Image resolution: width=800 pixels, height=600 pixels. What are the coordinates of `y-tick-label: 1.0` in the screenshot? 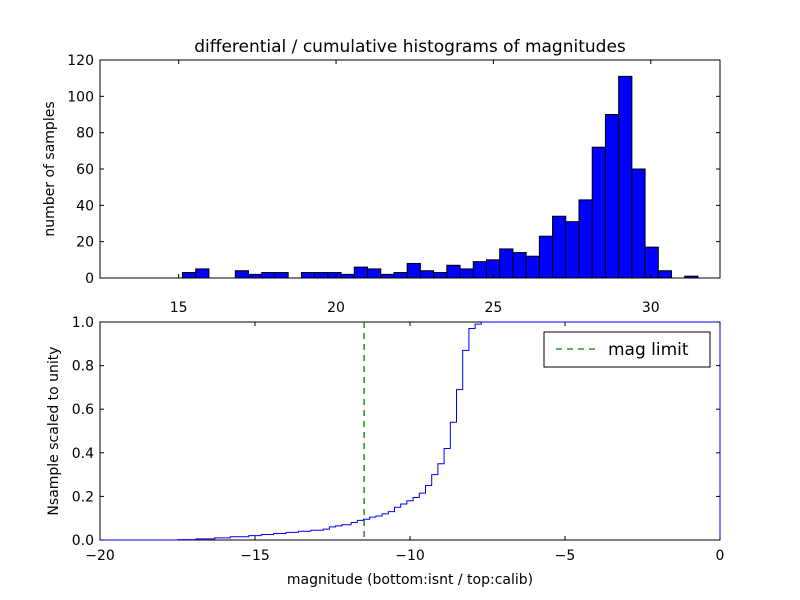 It's located at (83, 323).